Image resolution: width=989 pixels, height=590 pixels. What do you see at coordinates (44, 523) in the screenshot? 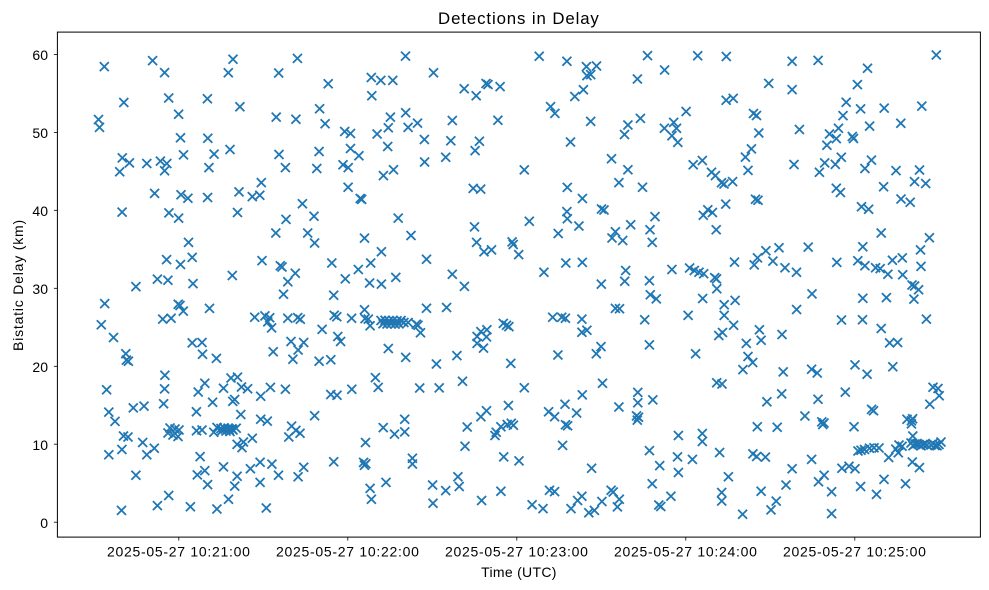
I see `svg-text: 0` at bounding box center [44, 523].